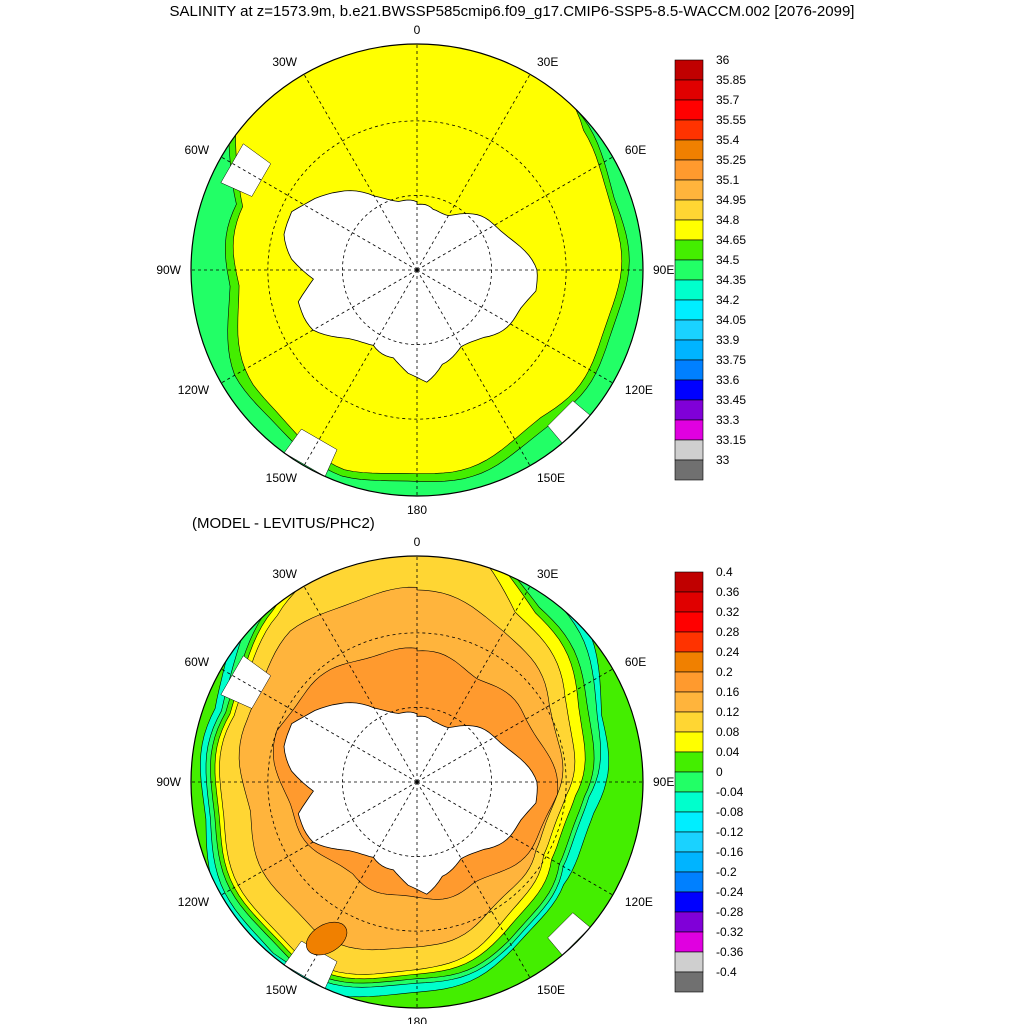  What do you see at coordinates (728, 100) in the screenshot?
I see `colorbar-tick-label: 35.7` at bounding box center [728, 100].